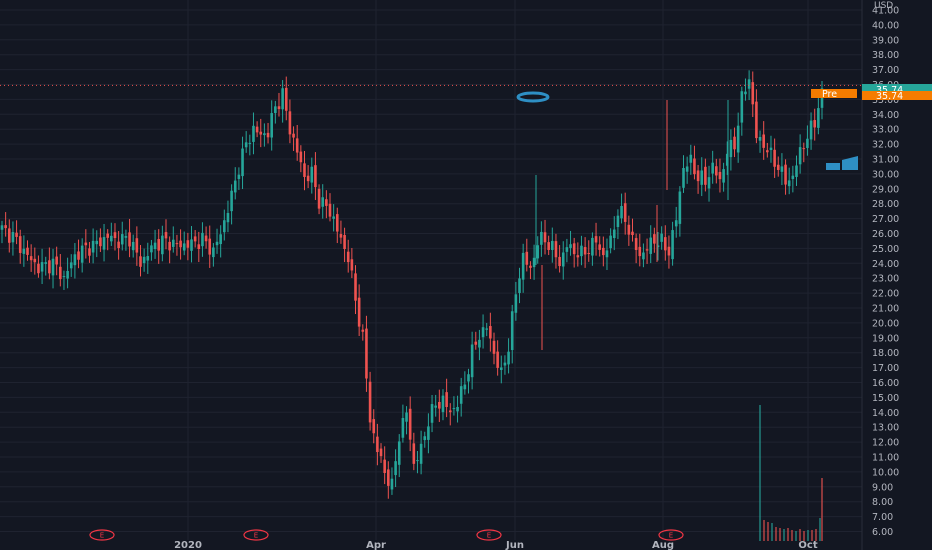 The image size is (932, 550). What do you see at coordinates (885, 368) in the screenshot?
I see `y-tick-label: 17.00` at bounding box center [885, 368].